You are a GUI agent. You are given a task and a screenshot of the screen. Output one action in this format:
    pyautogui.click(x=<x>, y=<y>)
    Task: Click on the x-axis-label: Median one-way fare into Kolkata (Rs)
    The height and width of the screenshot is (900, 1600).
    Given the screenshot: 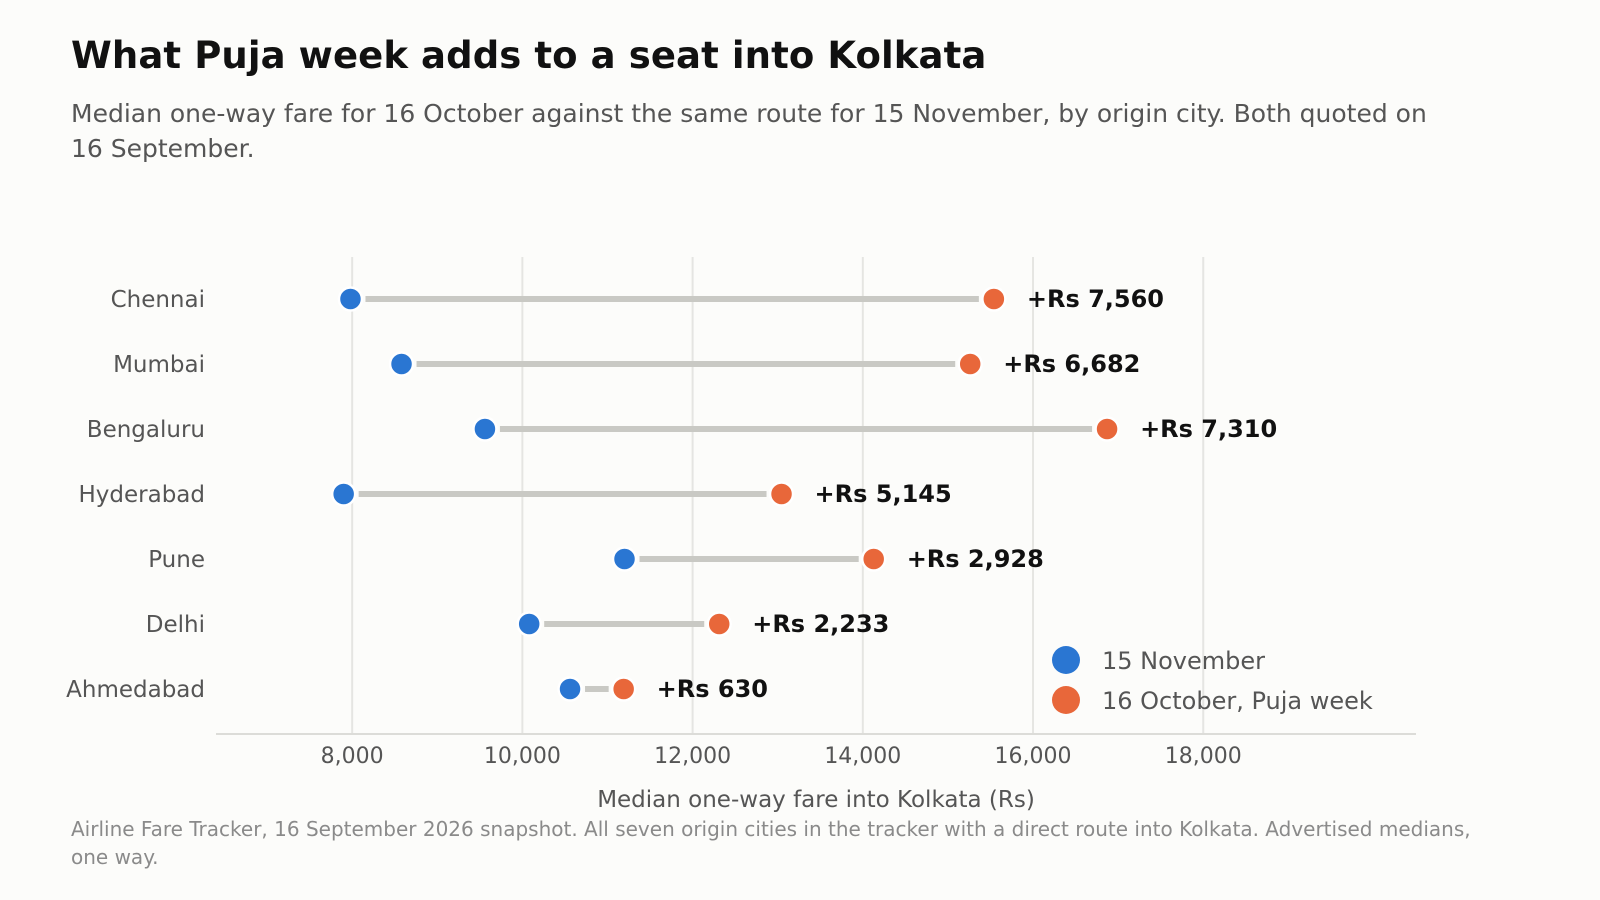 What is the action you would take?
    pyautogui.click(x=816, y=800)
    